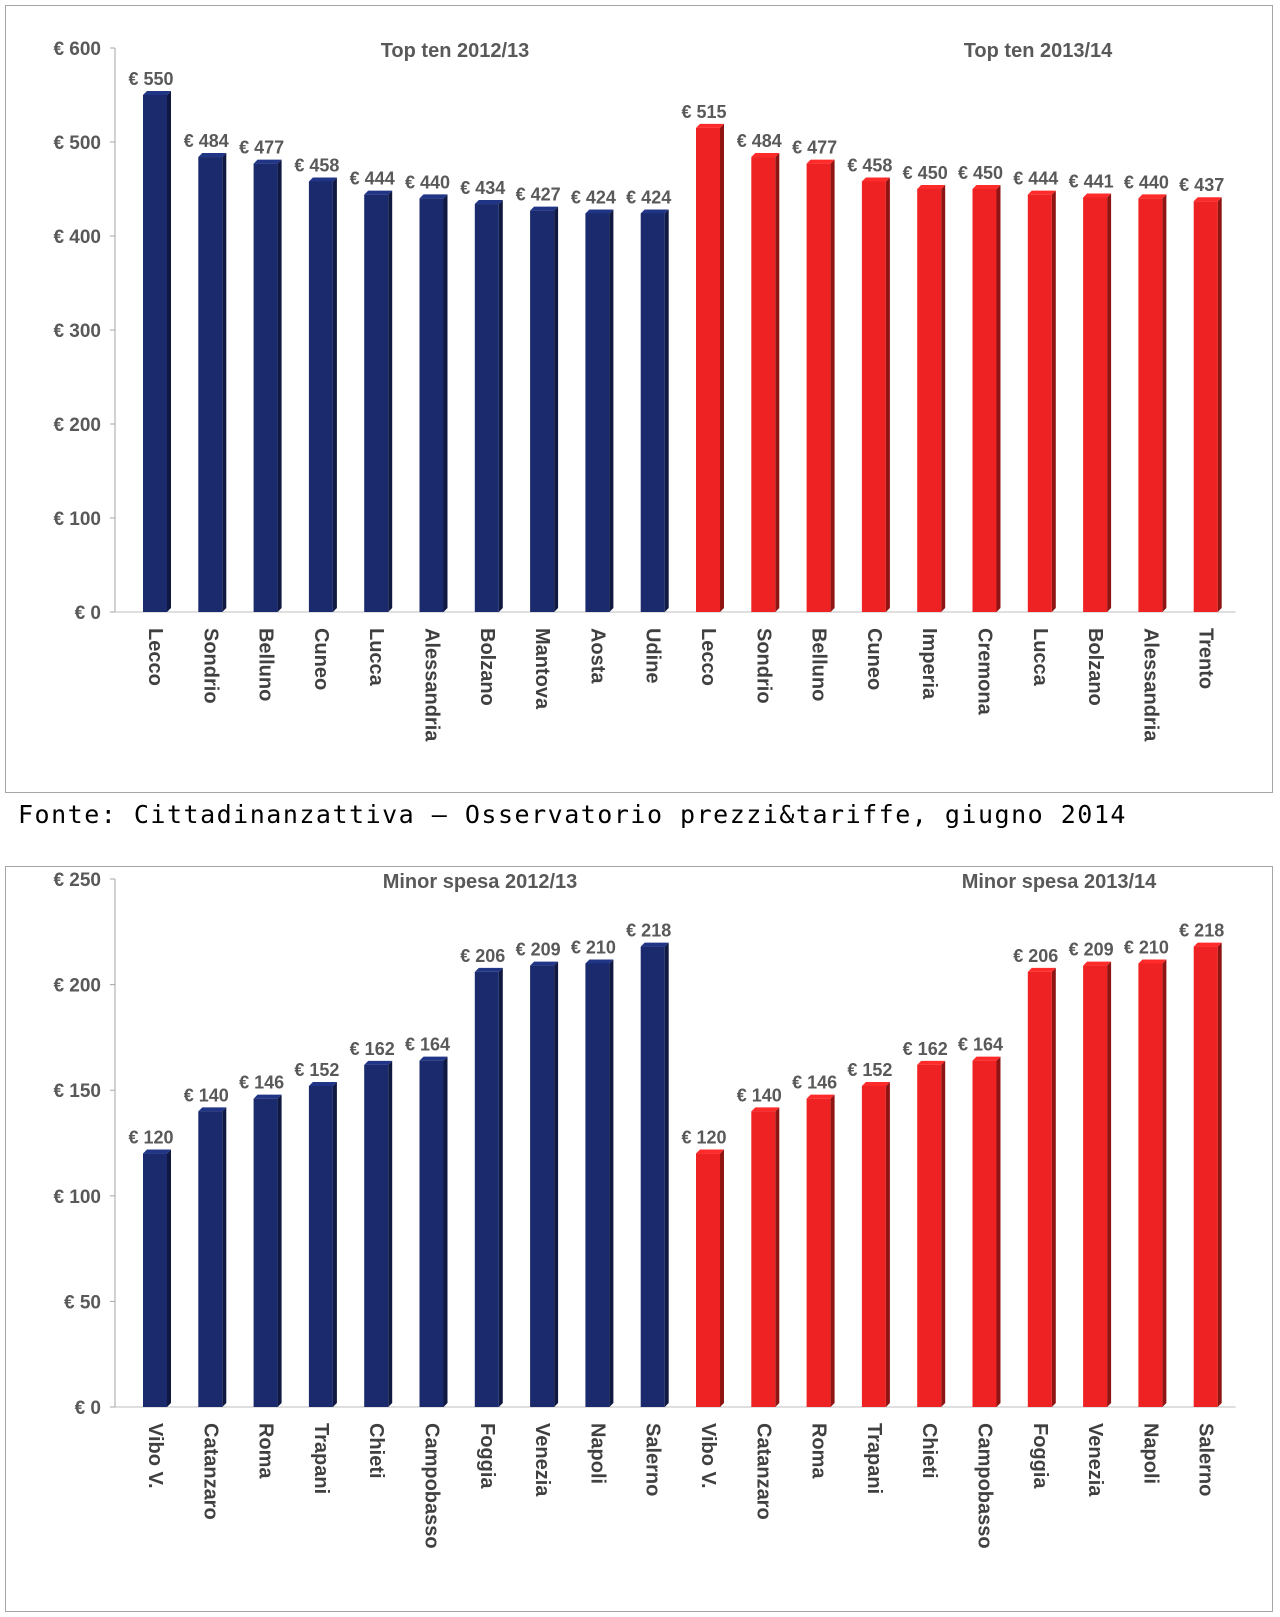 The image size is (1280, 1617). I want to click on top-category-label: Imperia, so click(929, 664).